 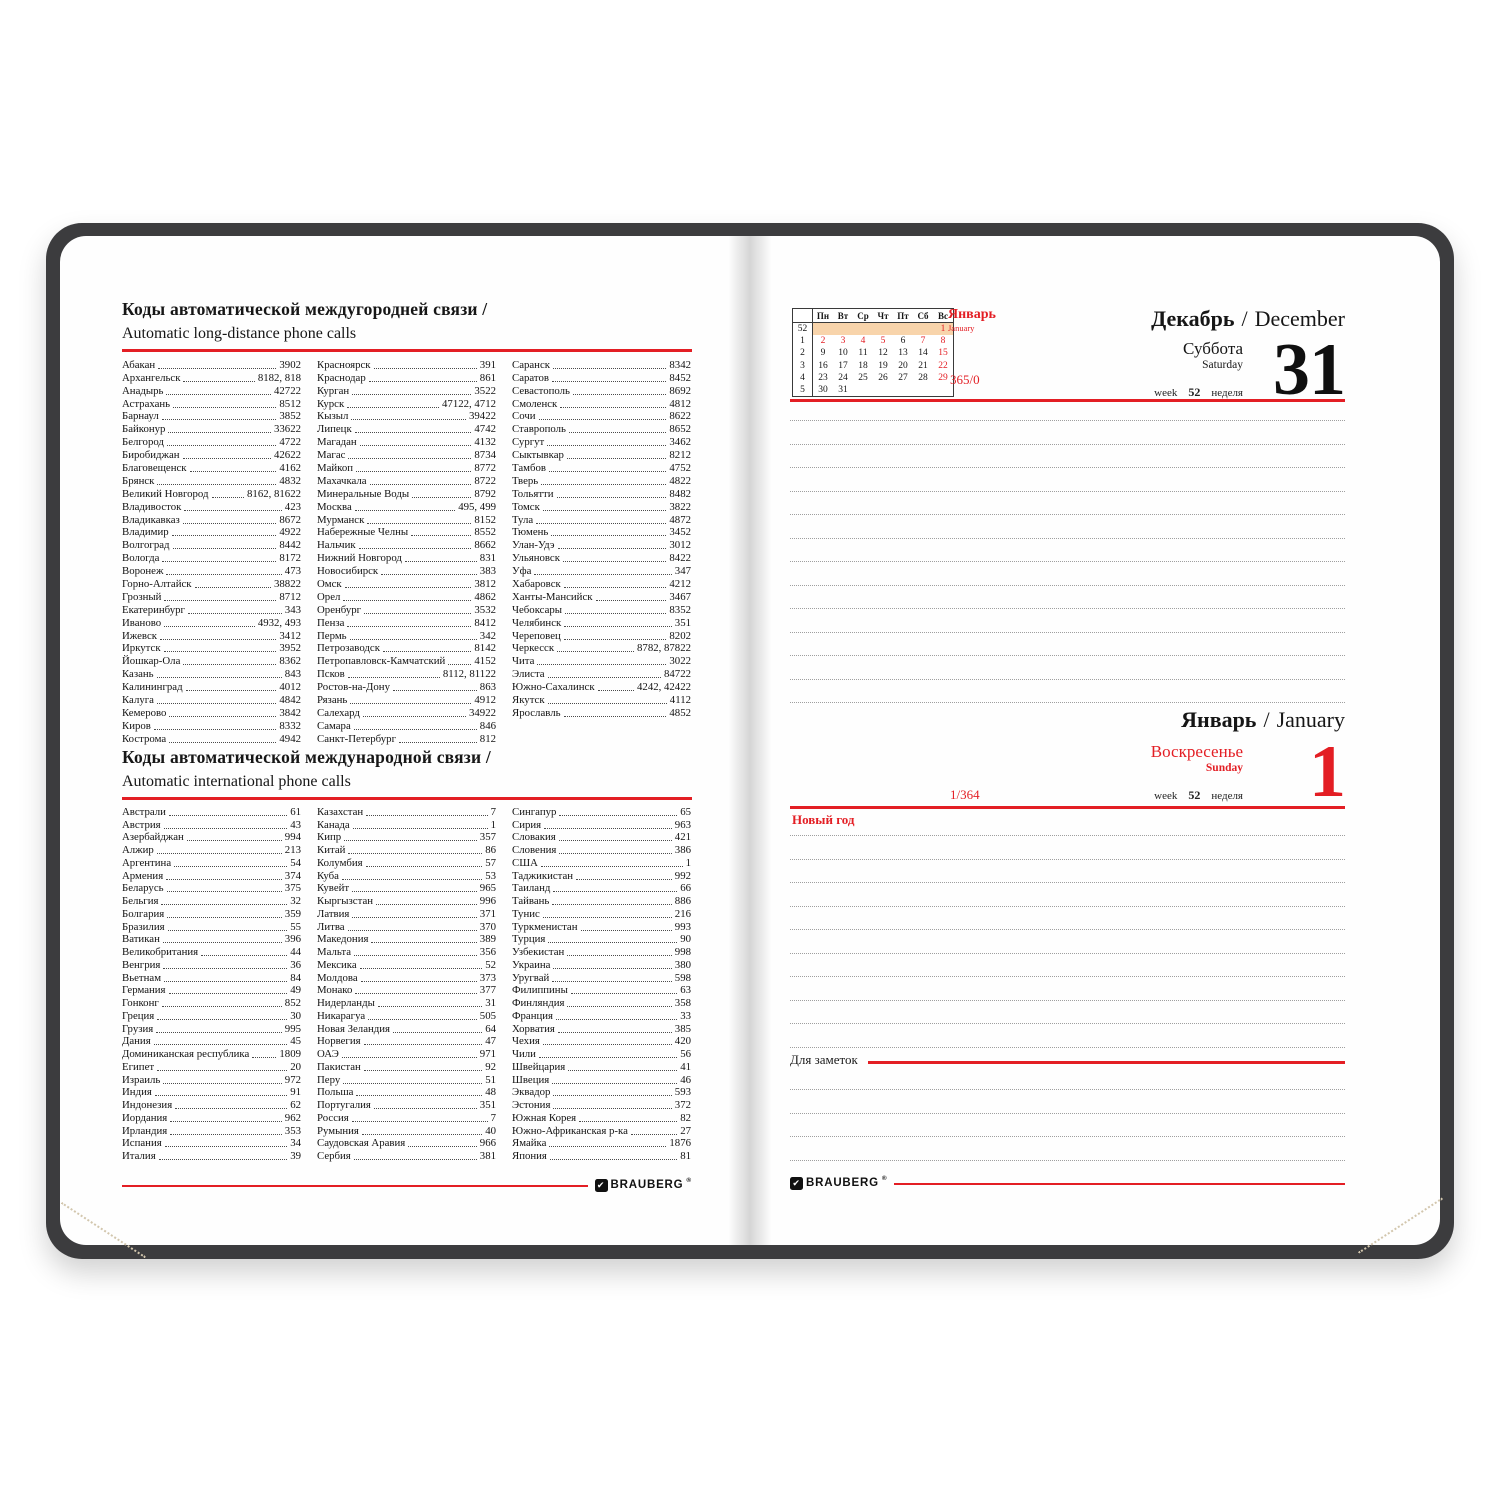 I want to click on place-name: Томск, so click(x=526, y=506).